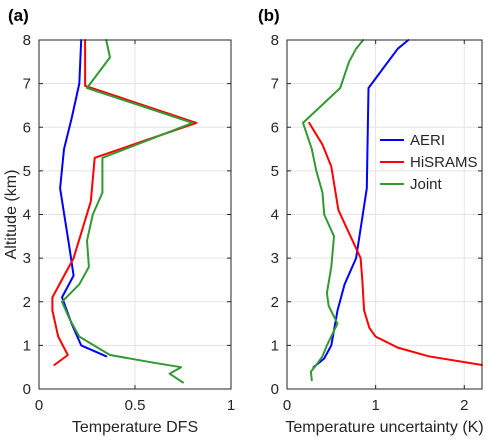  Describe the element at coordinates (18, 15) in the screenshot. I see `panel-label: (a)` at that location.